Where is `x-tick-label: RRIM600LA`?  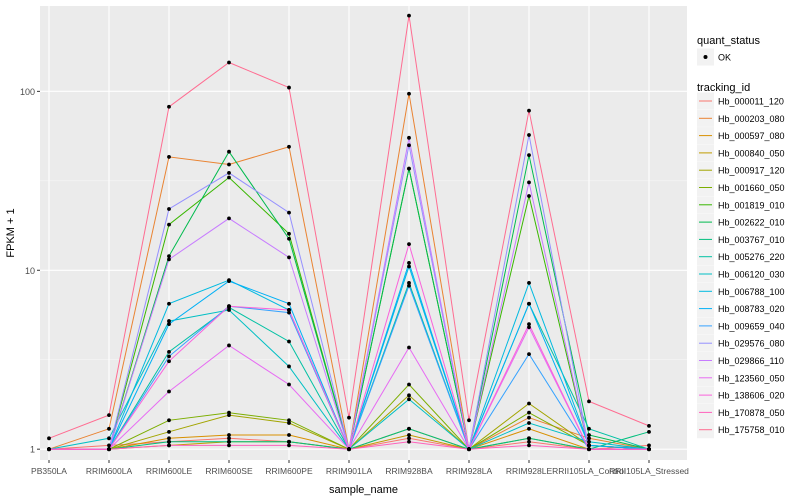 x-tick-label: RRIM600LA is located at coordinates (109, 471).